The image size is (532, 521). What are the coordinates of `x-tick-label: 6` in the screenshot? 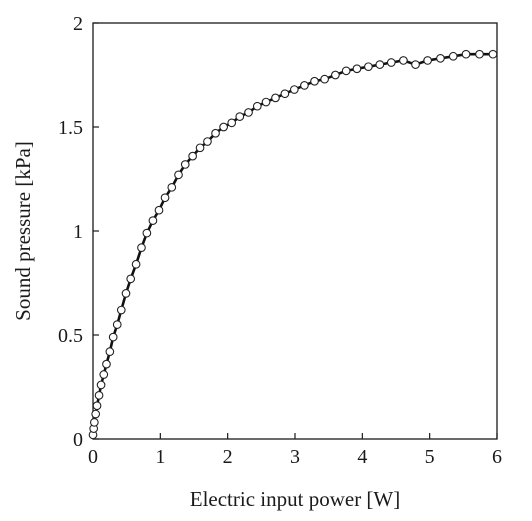 It's located at (497, 457).